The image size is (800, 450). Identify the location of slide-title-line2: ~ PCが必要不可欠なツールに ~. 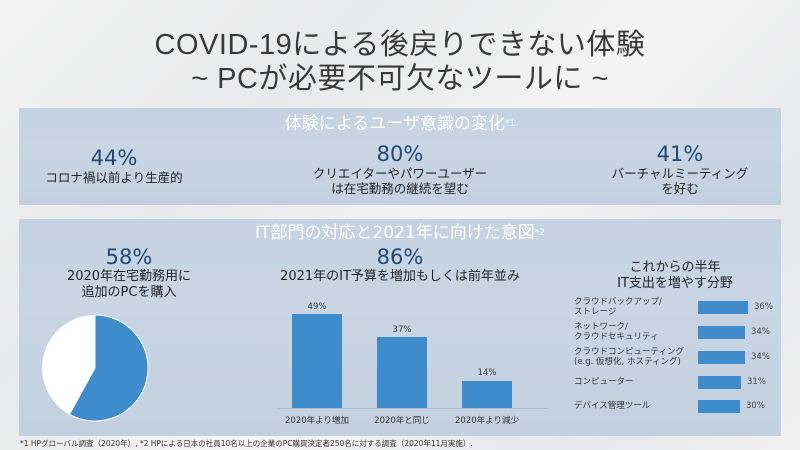
(400, 79).